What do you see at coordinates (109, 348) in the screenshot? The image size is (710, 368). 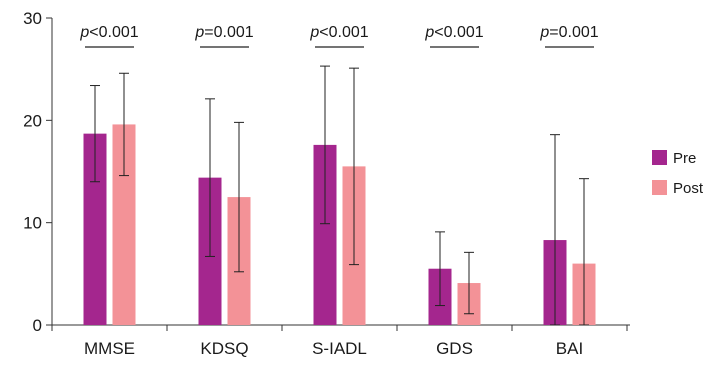 I see `x-tick-label: MMSE` at bounding box center [109, 348].